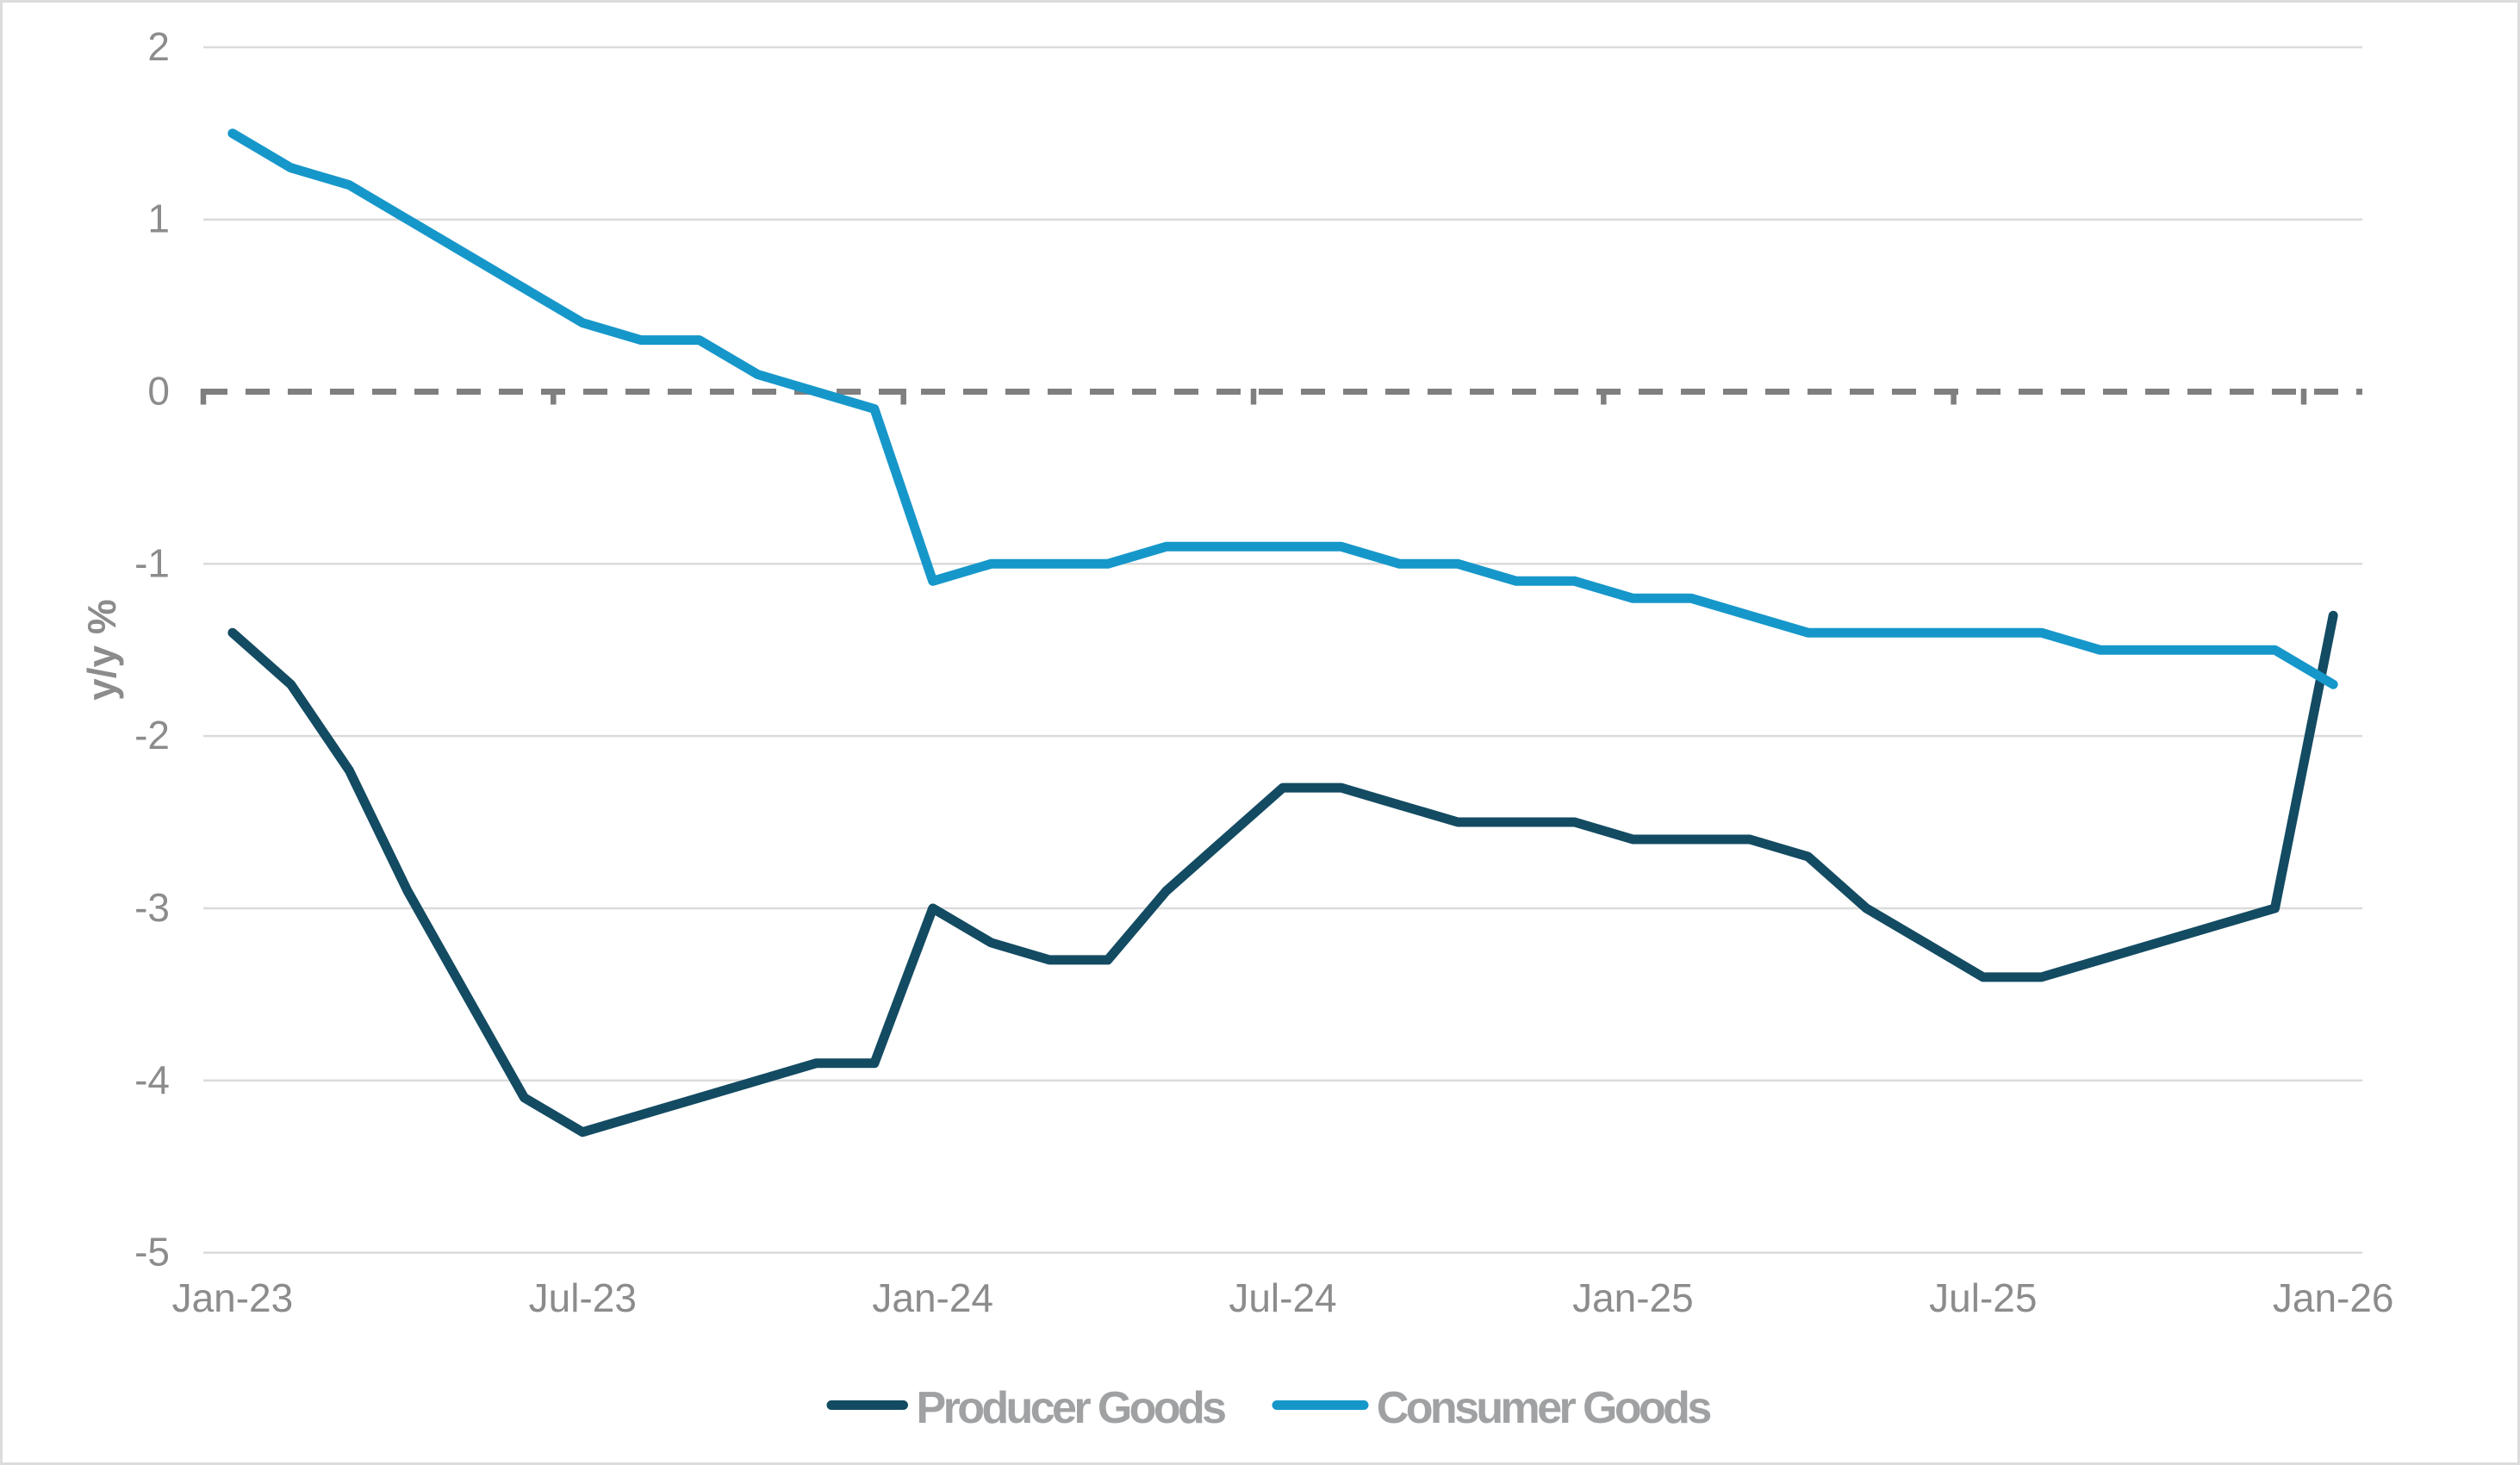 The width and height of the screenshot is (2520, 1465). Describe the element at coordinates (233, 1297) in the screenshot. I see `svg-text: Jan-23` at that location.